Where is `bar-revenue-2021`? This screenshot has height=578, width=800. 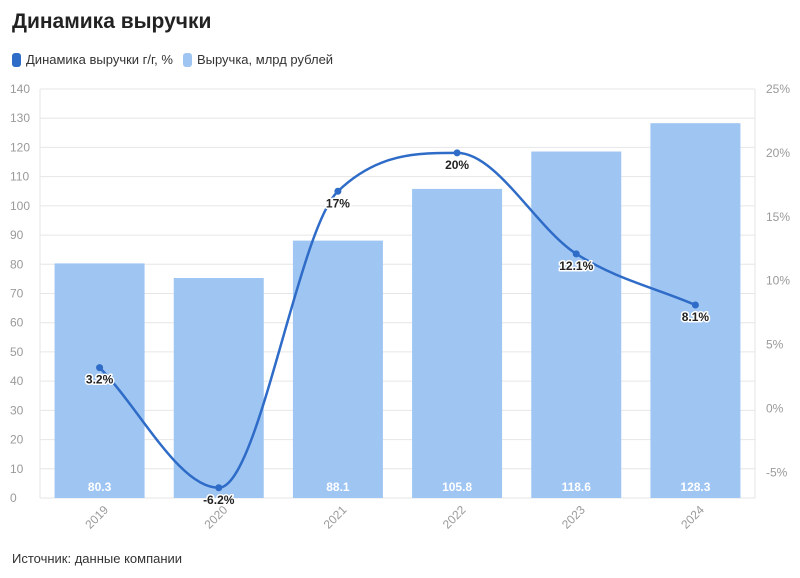
bar-revenue-2021 is located at coordinates (337, 369).